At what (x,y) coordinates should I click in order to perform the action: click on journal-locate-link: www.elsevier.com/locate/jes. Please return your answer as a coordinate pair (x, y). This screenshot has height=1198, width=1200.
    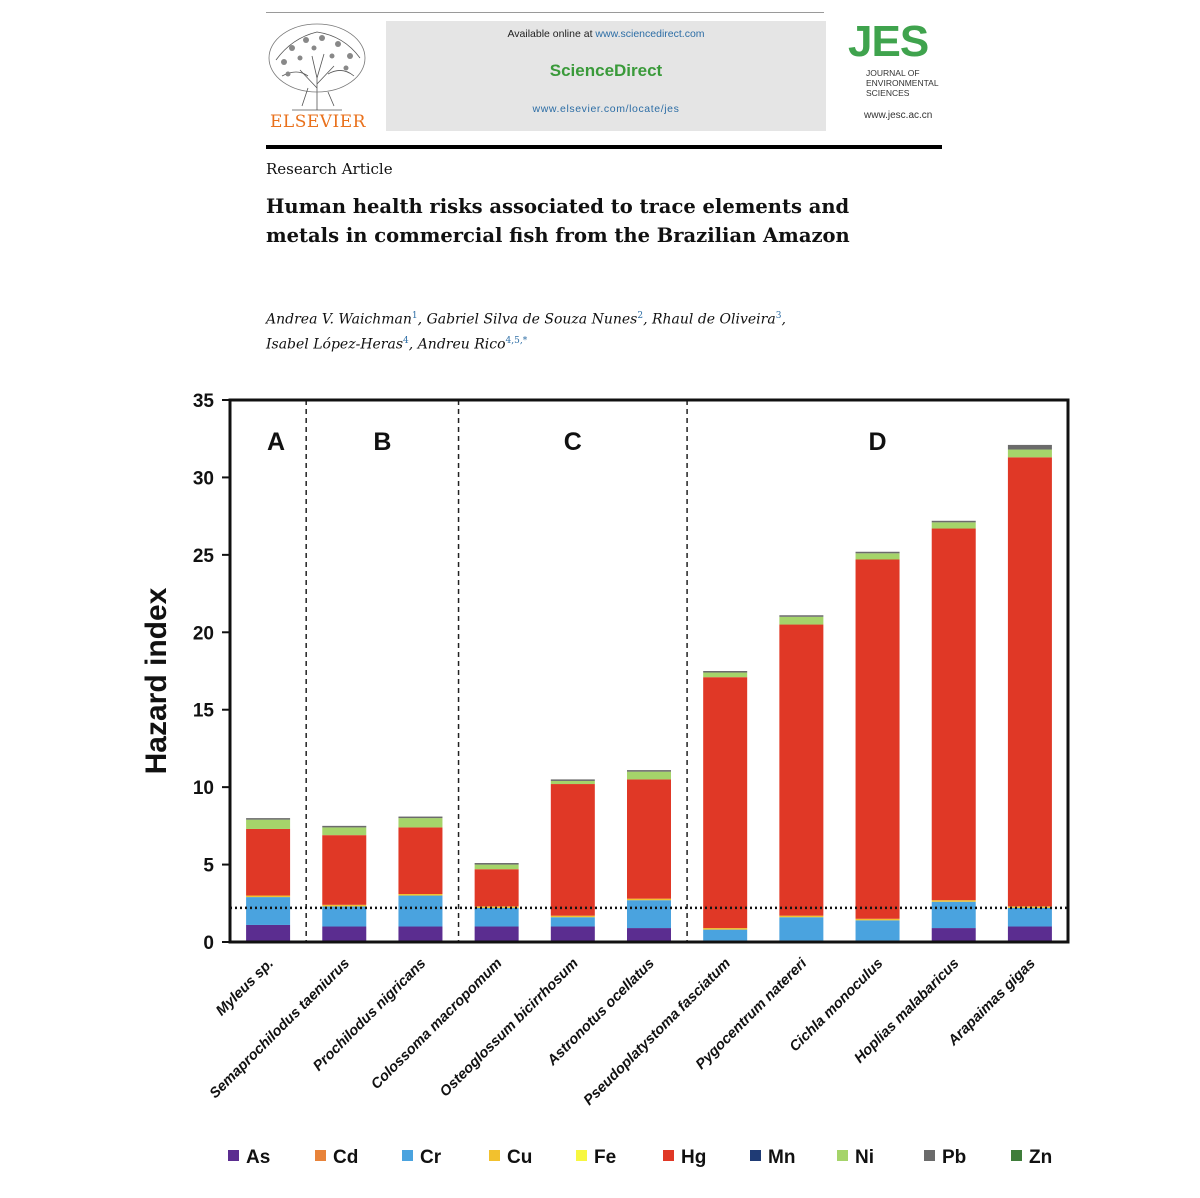
    Looking at the image, I should click on (606, 109).